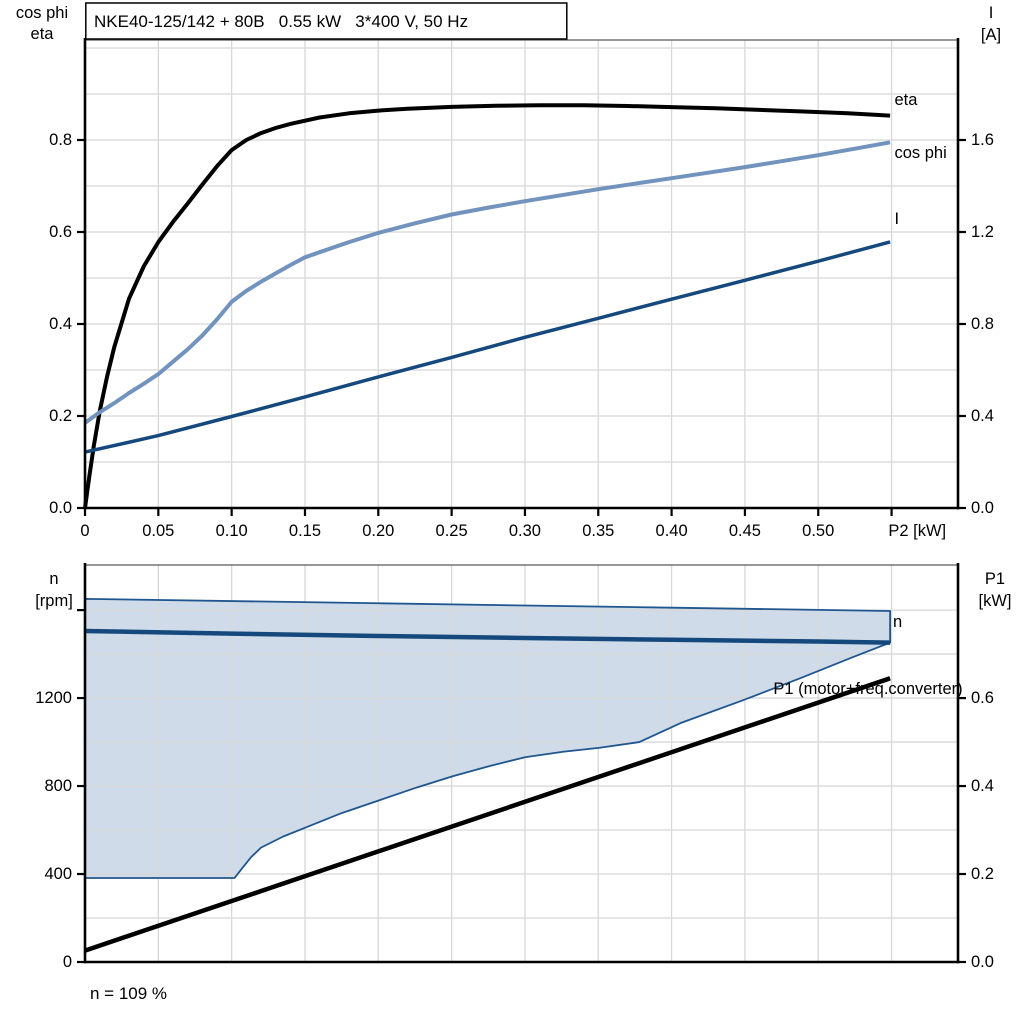 The width and height of the screenshot is (1024, 1024). Describe the element at coordinates (598, 531) in the screenshot. I see `x-tick-label: 0.35` at that location.